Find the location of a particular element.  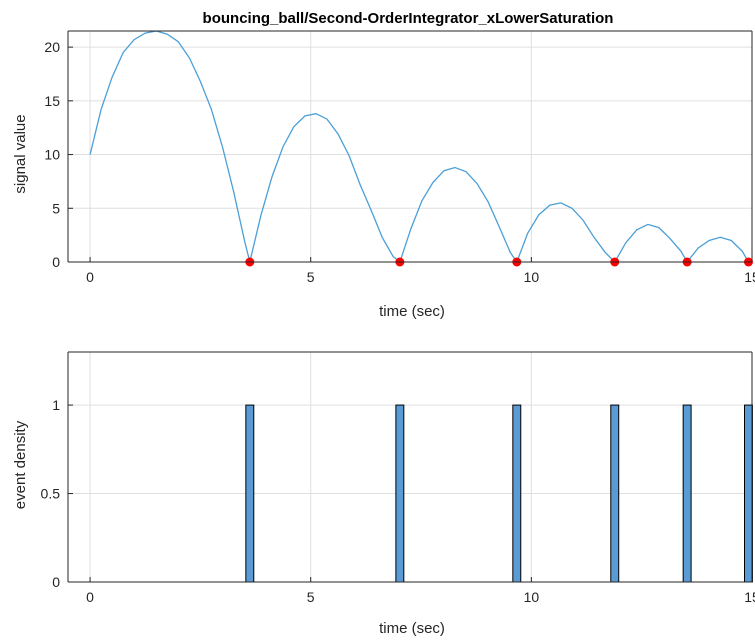

event-density-plot-ylabel: event density is located at coordinates (20, 464).